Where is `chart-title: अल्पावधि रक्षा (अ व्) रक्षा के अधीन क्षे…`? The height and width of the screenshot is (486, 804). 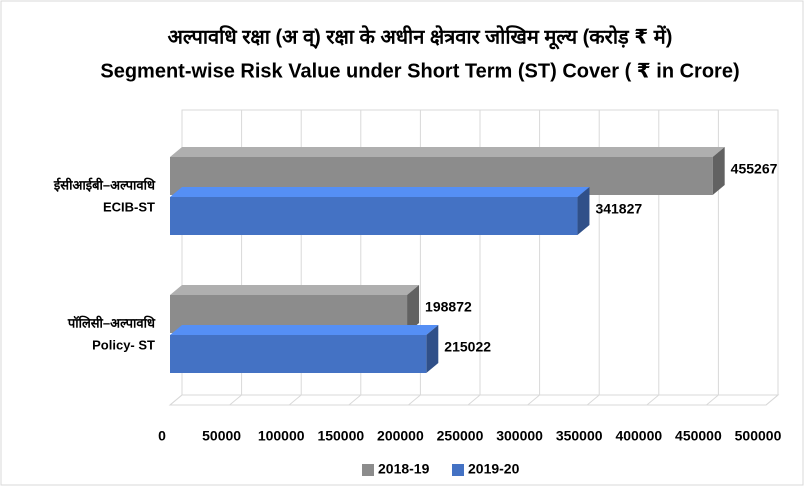 chart-title: अल्पावधि रक्षा (अ व्) रक्षा के अधीन क्षे… is located at coordinates (420, 36).